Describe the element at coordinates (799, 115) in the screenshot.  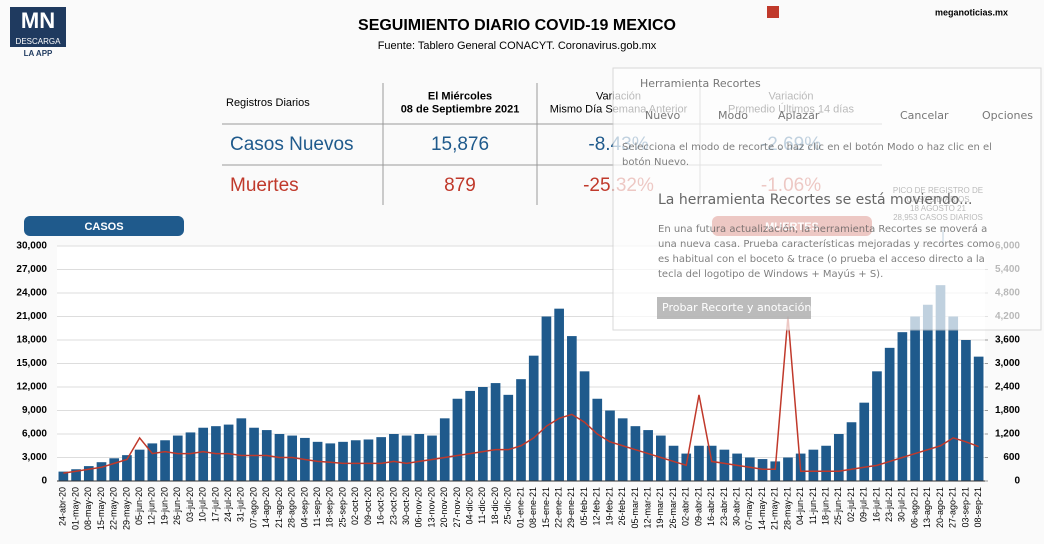
I see `overlay-button: Aplazar` at that location.